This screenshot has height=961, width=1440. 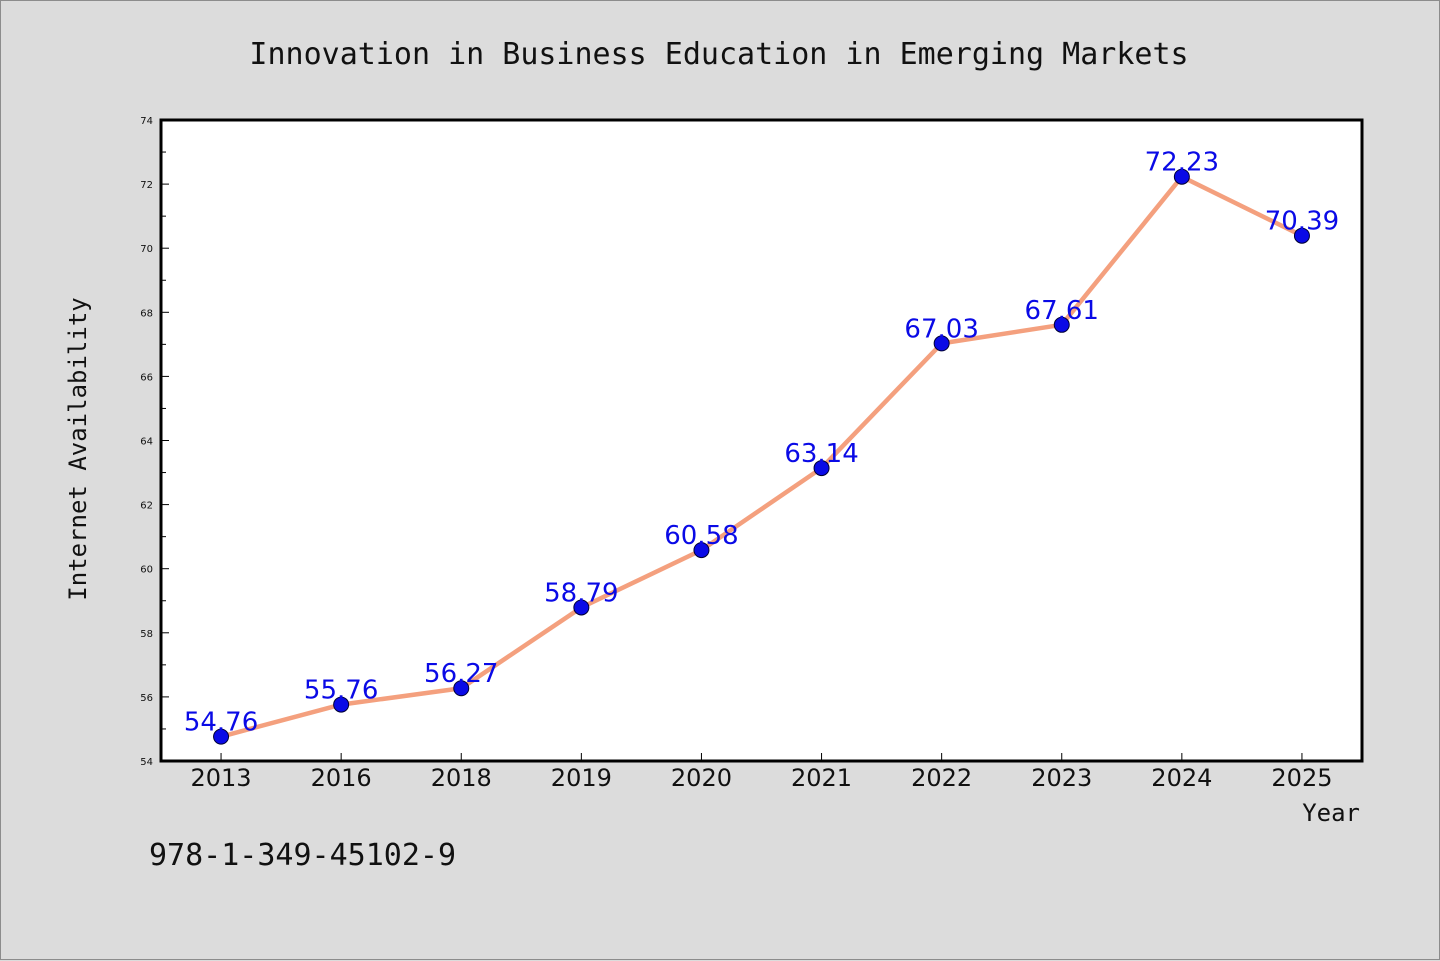 What do you see at coordinates (941, 329) in the screenshot?
I see `data-label: 67.03` at bounding box center [941, 329].